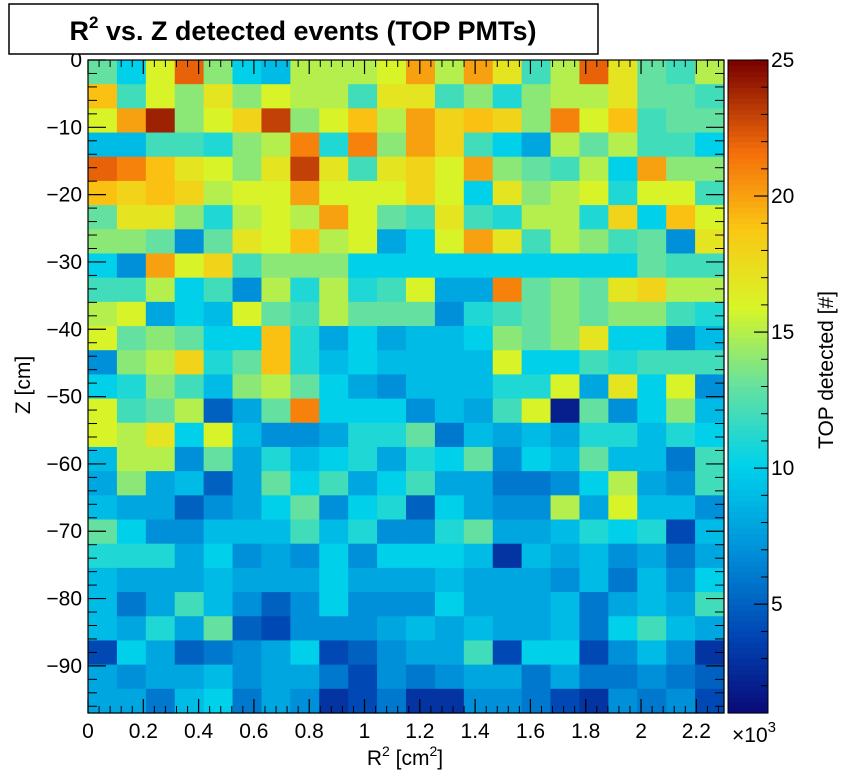  Describe the element at coordinates (64, 397) in the screenshot. I see `y-tick-label: −50` at that location.